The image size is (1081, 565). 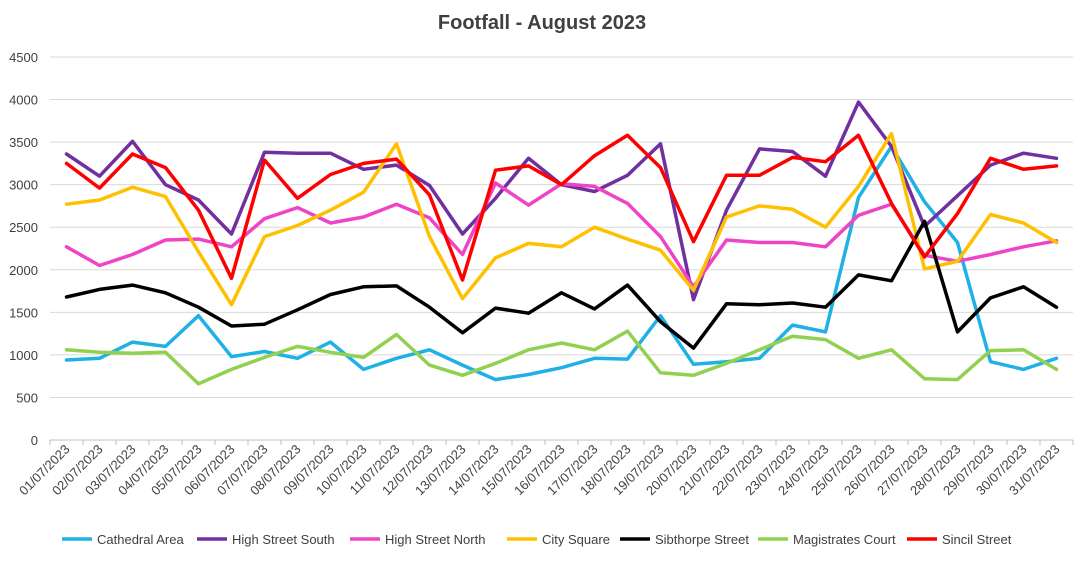 What do you see at coordinates (844, 539) in the screenshot?
I see `legend-label: Magistrates Court` at bounding box center [844, 539].